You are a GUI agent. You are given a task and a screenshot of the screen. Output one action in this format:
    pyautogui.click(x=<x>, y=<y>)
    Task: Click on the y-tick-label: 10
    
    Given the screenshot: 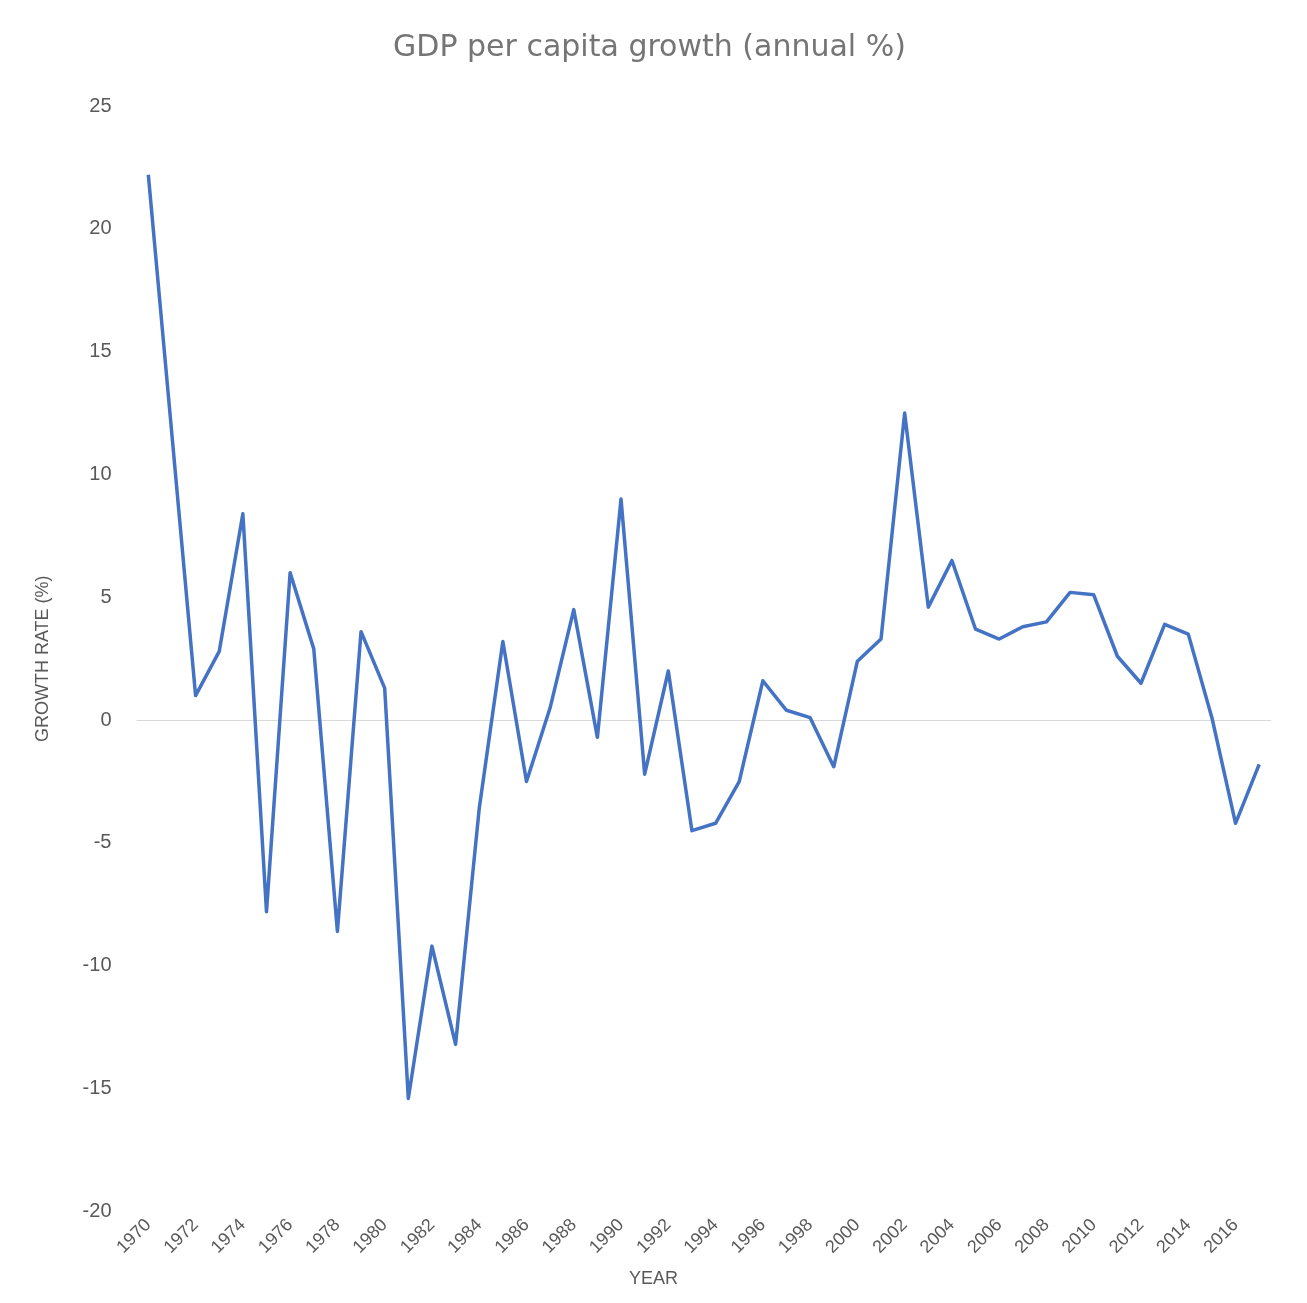 What is the action you would take?
    pyautogui.click(x=100, y=472)
    